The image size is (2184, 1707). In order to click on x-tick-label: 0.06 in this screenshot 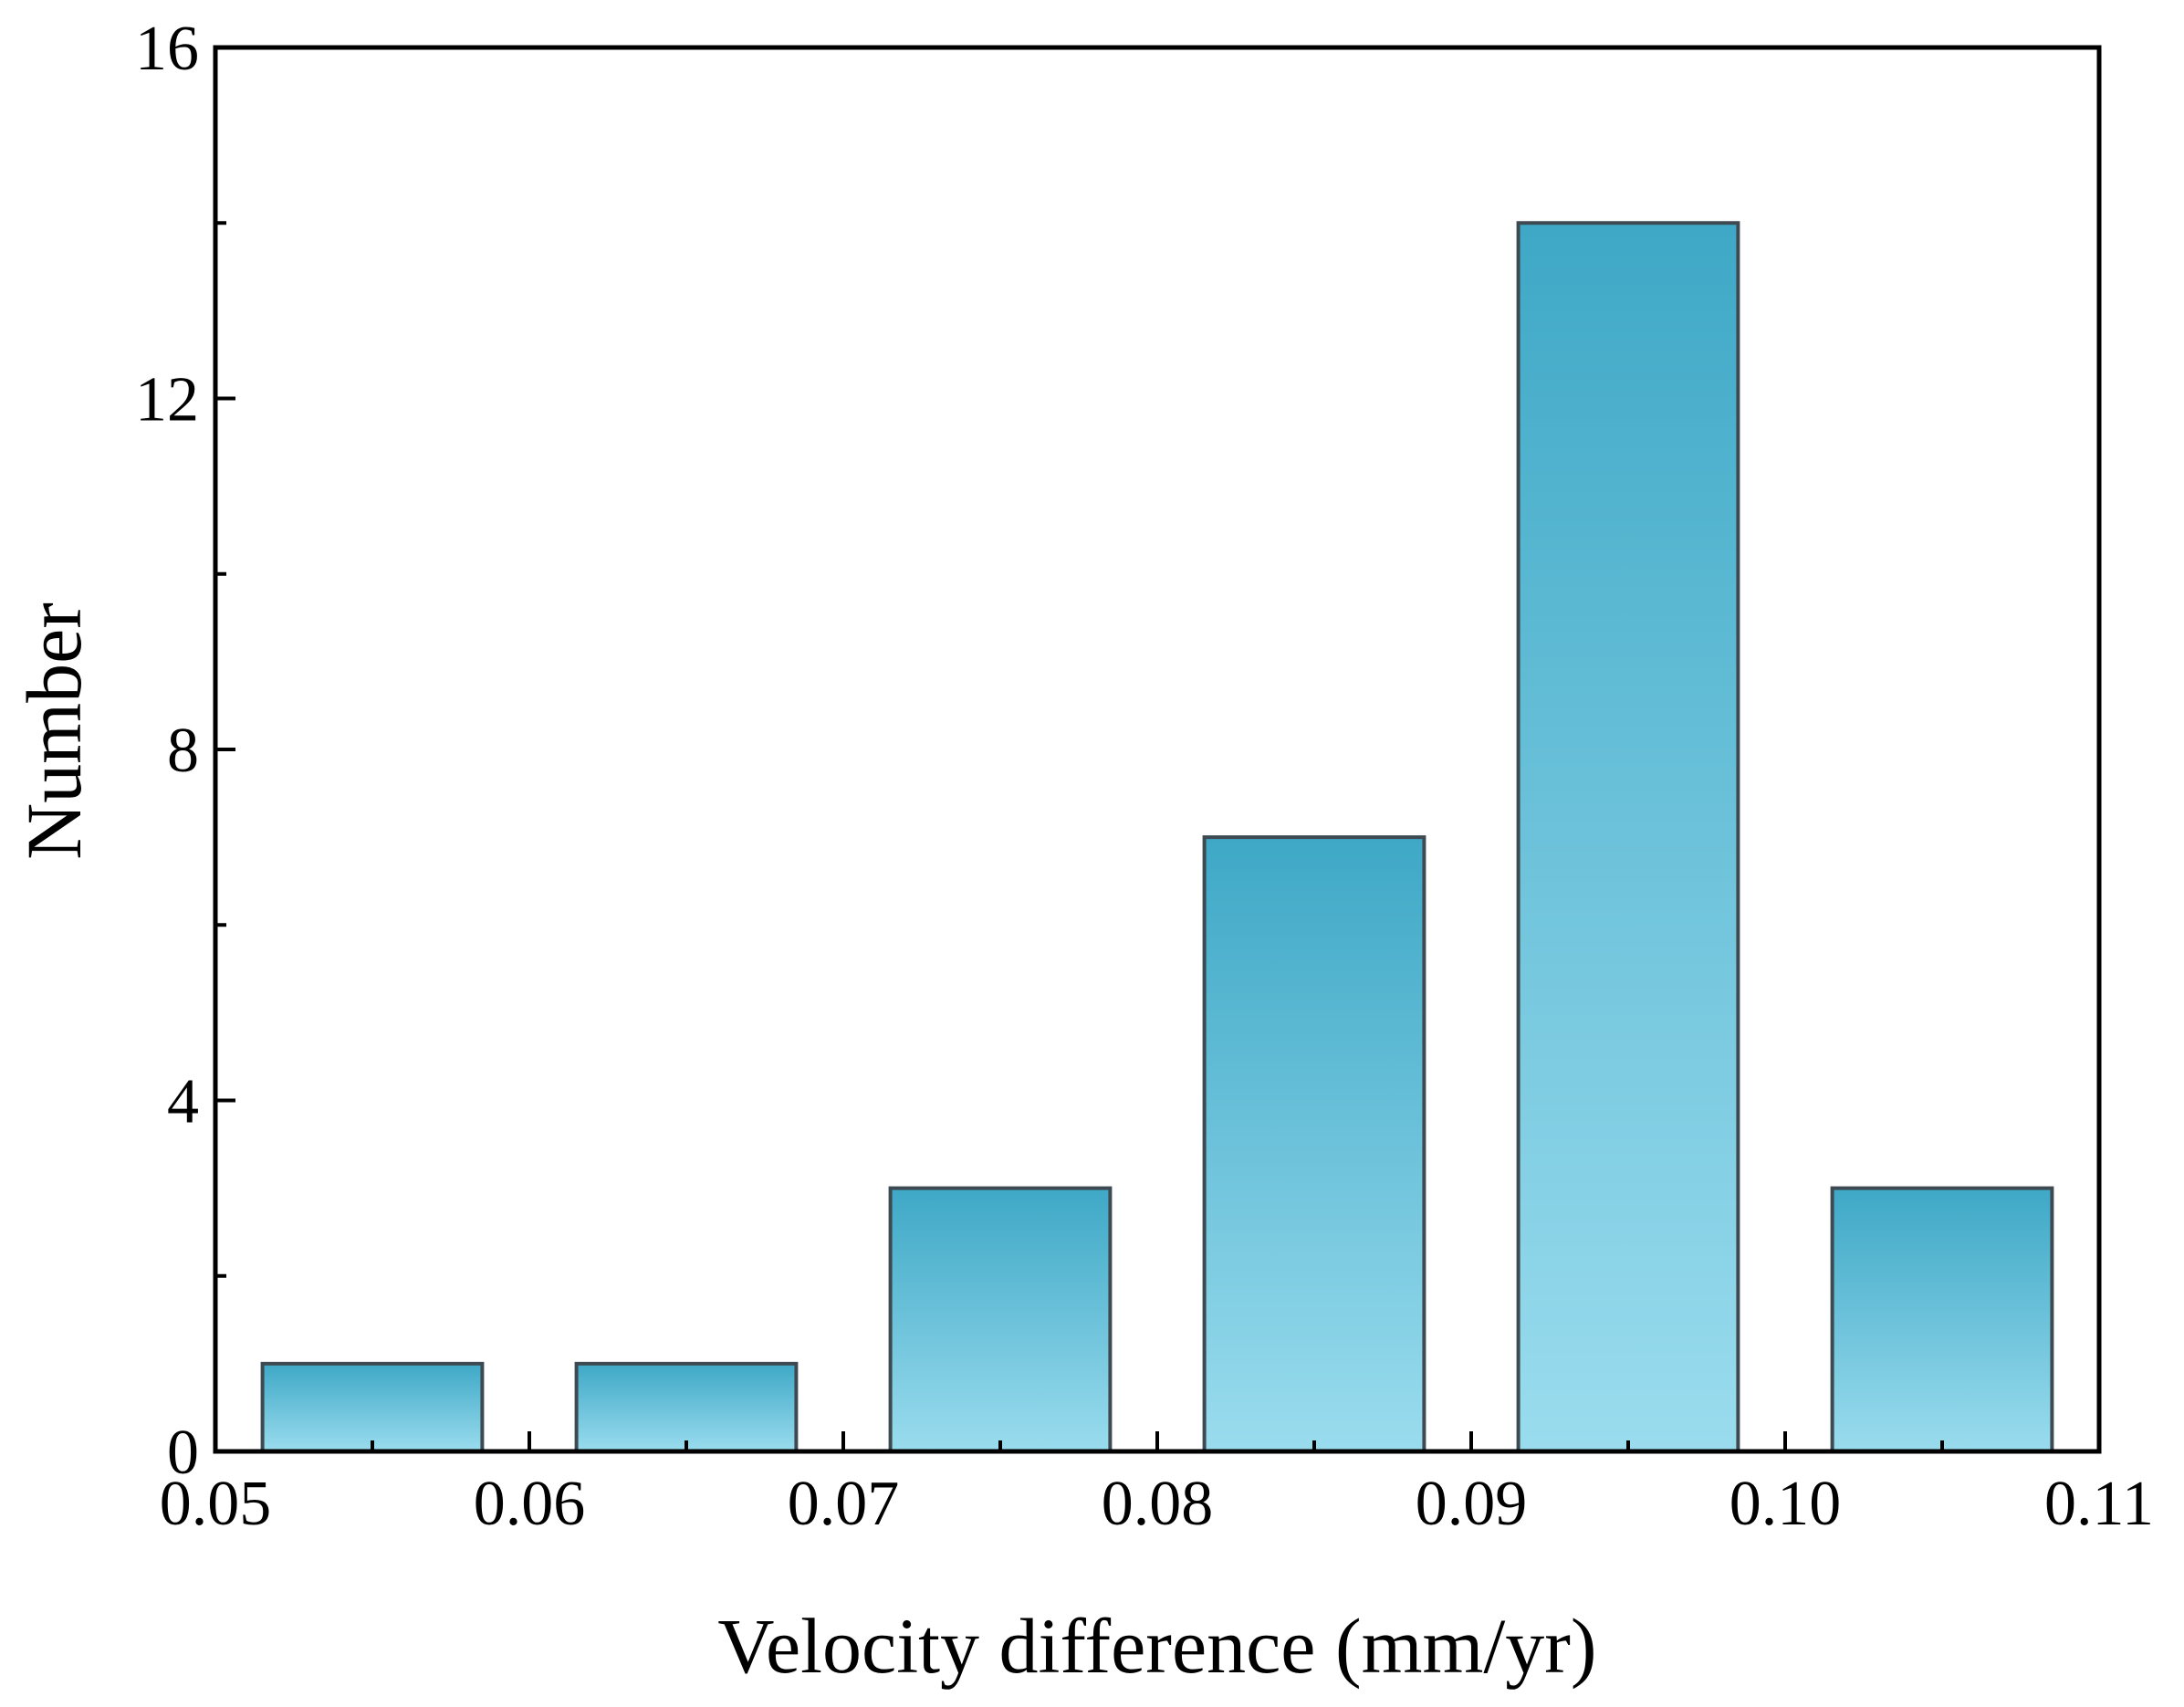, I will do `click(530, 1504)`.